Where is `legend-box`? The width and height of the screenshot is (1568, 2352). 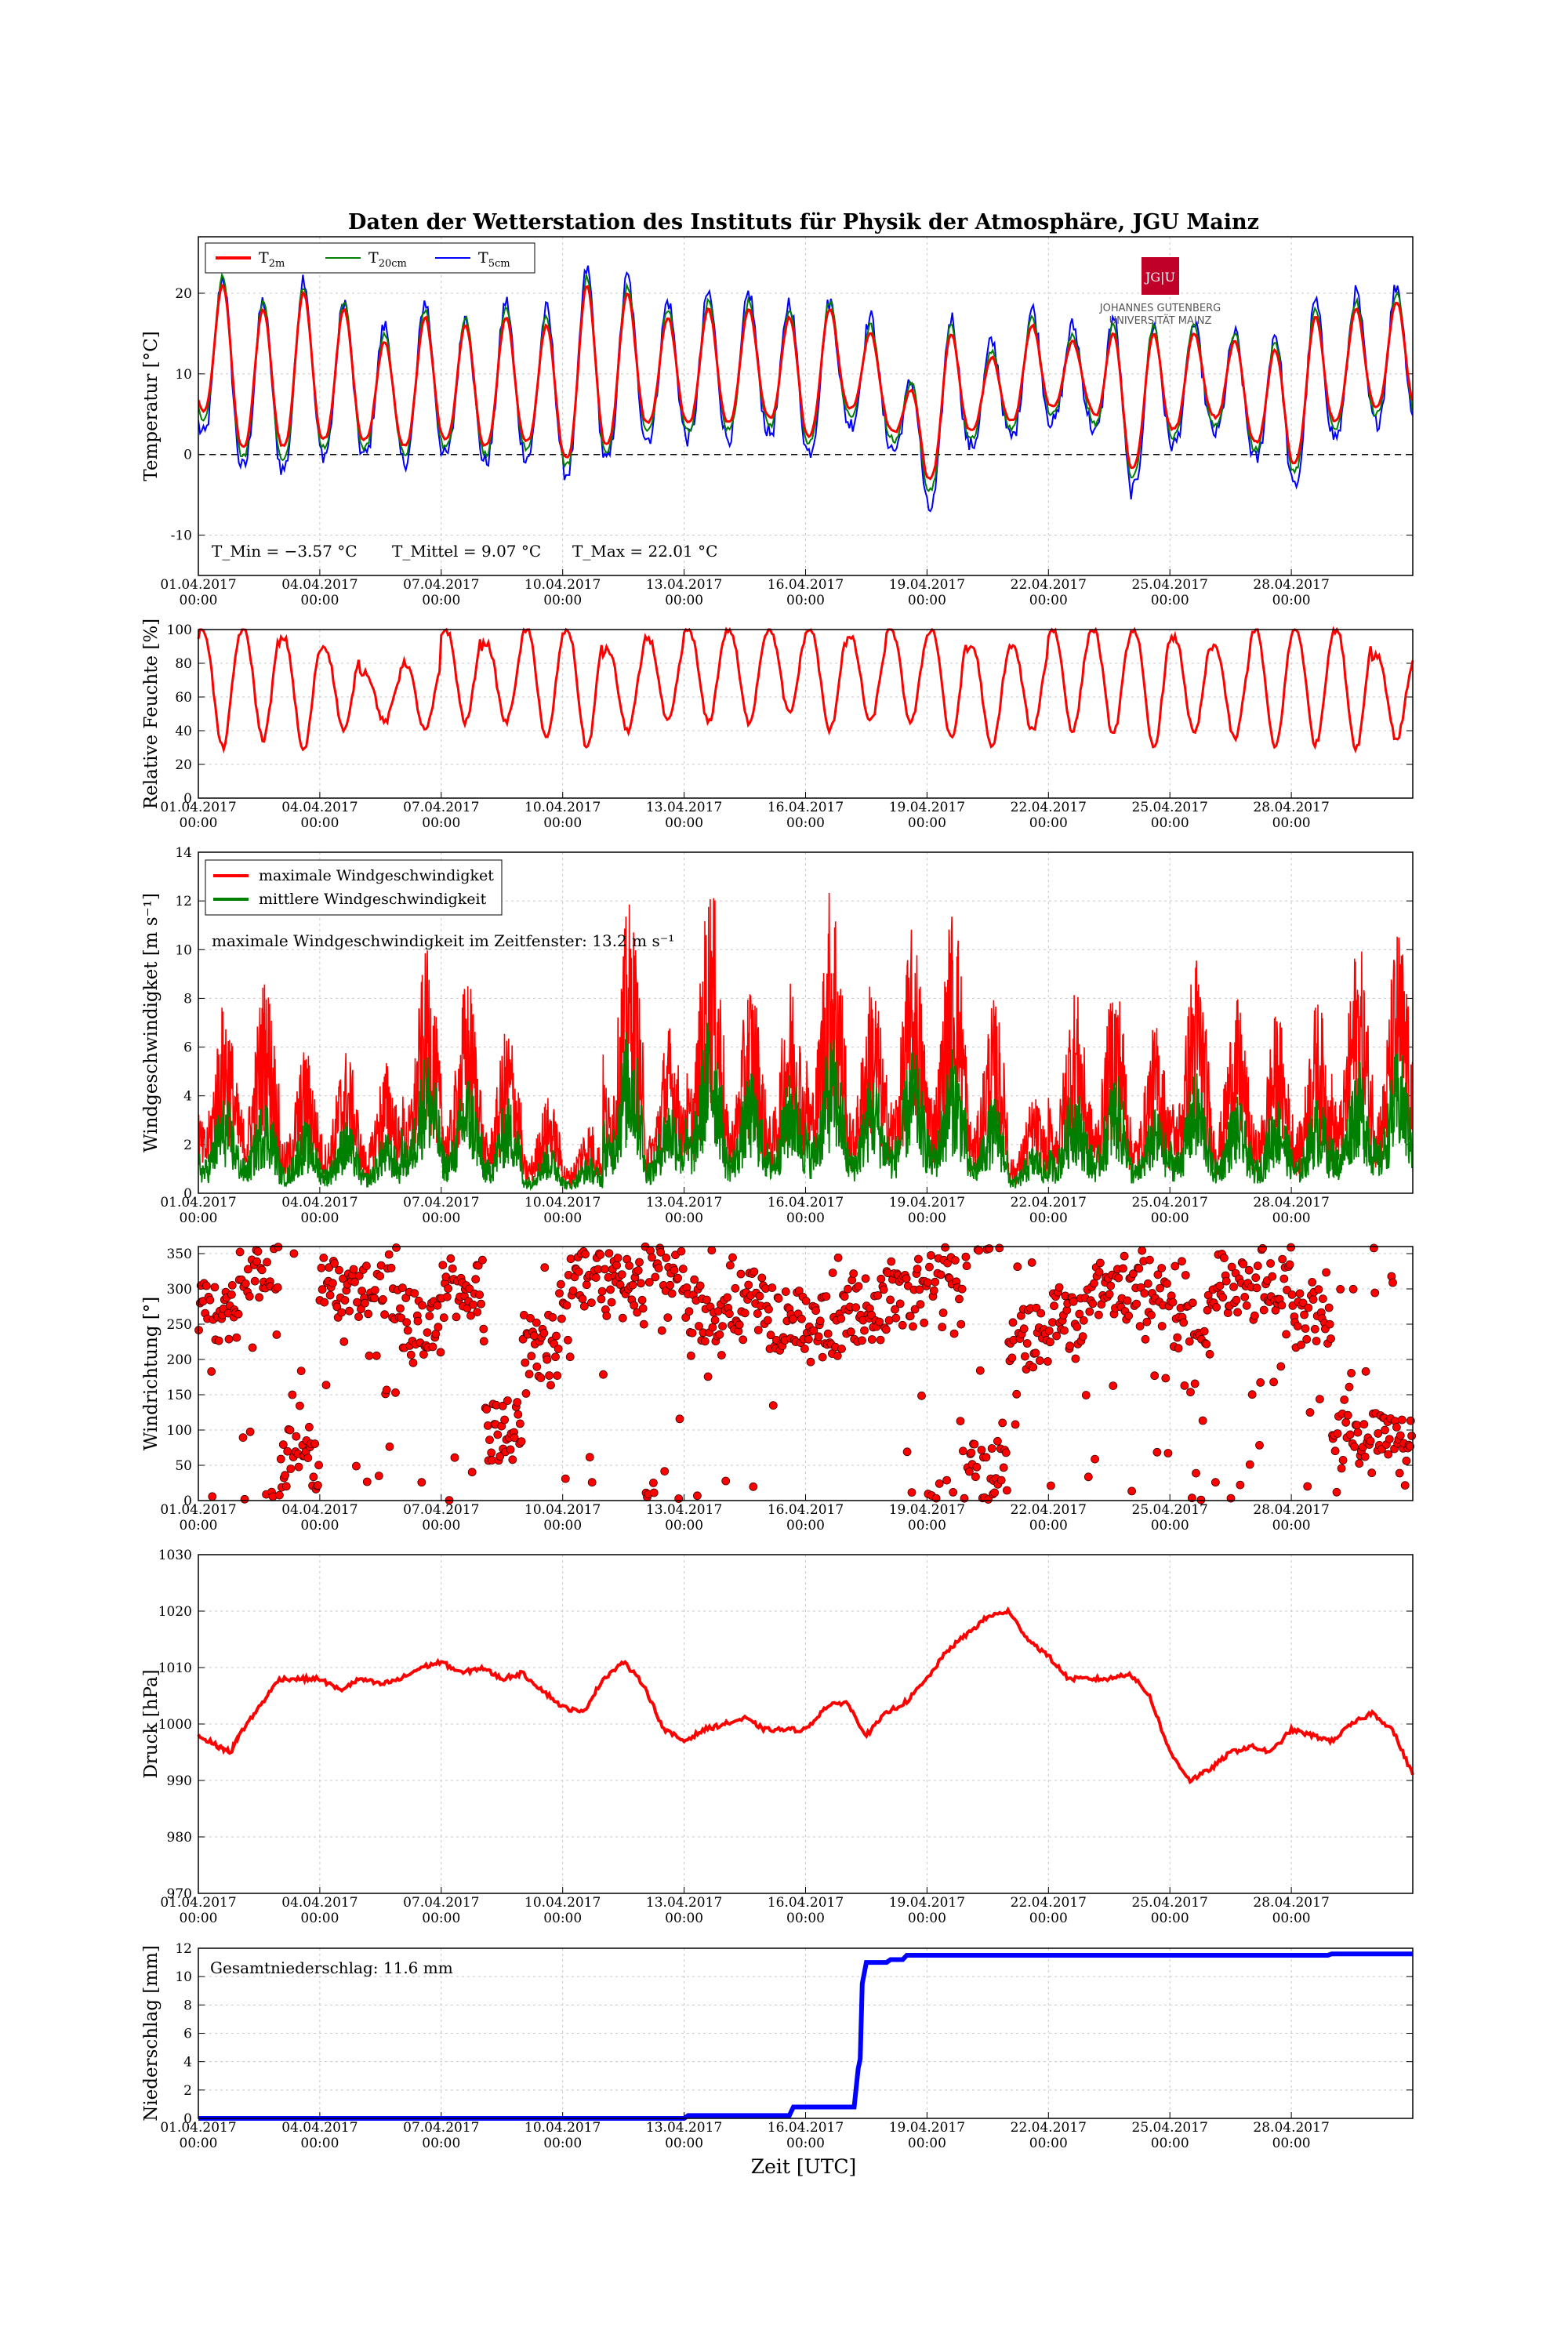 legend-box is located at coordinates (370, 258).